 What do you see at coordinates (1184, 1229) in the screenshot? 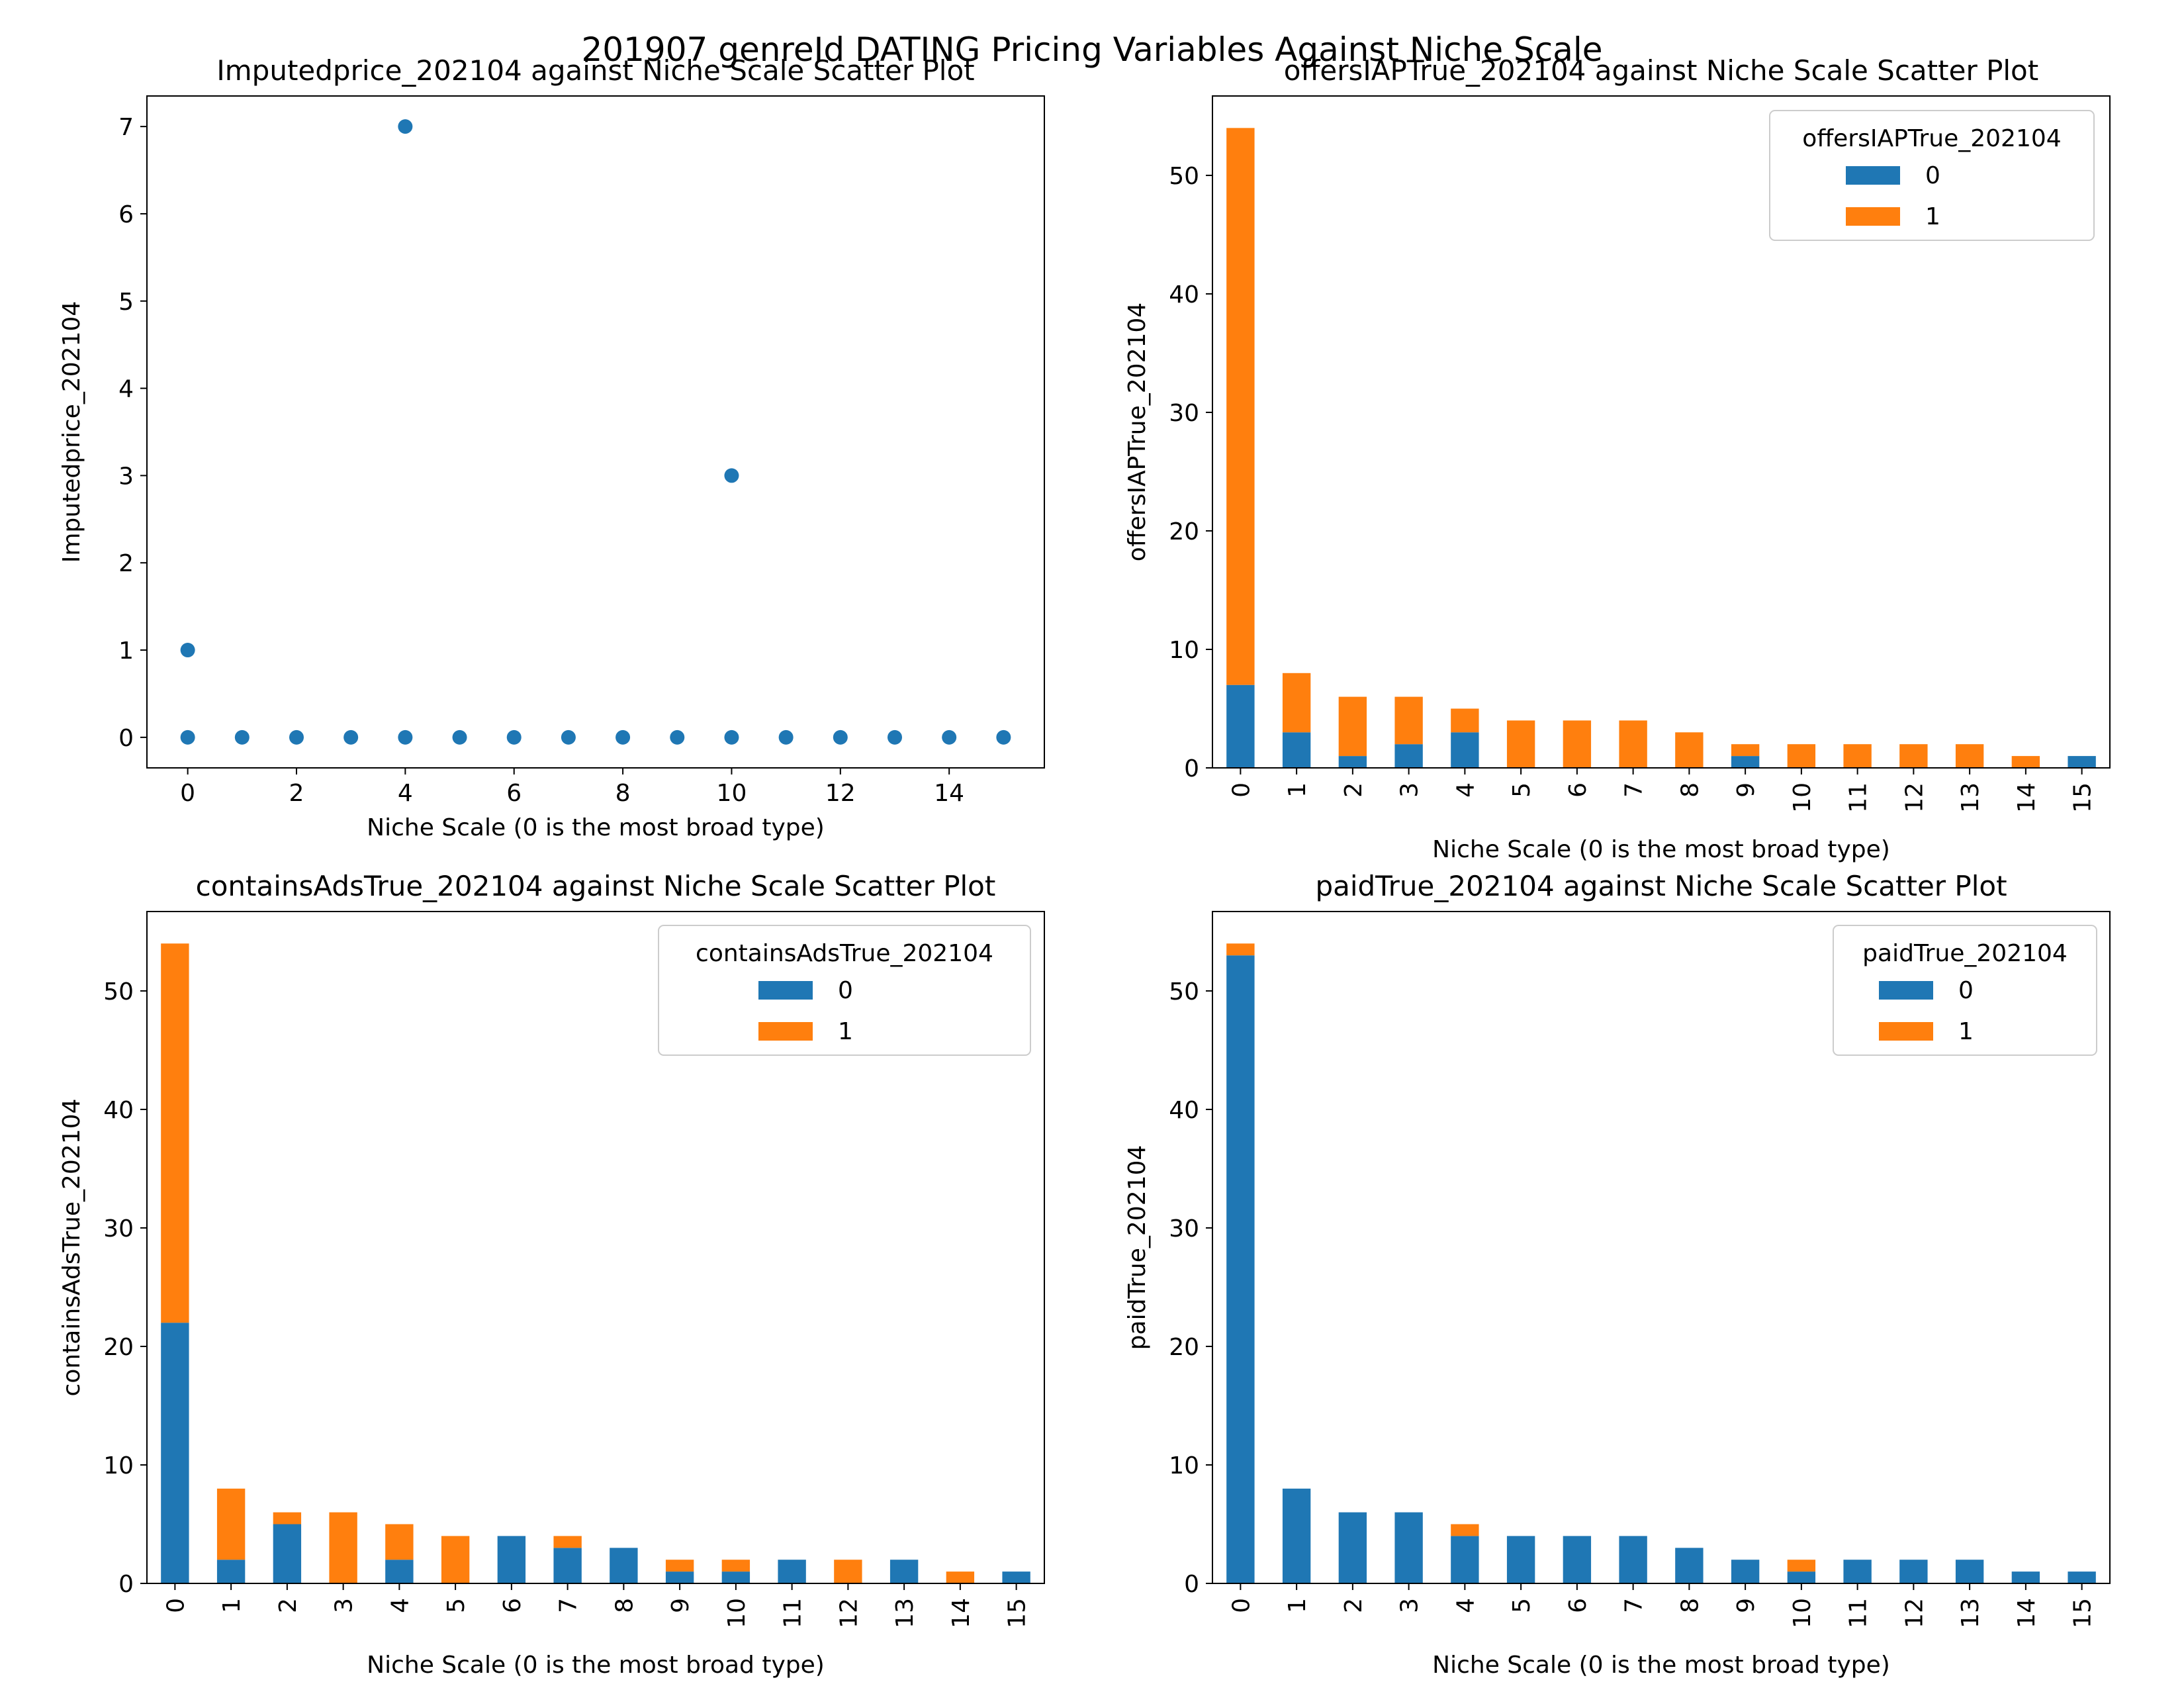
I see `y-tick-label: 30` at bounding box center [1184, 1229].